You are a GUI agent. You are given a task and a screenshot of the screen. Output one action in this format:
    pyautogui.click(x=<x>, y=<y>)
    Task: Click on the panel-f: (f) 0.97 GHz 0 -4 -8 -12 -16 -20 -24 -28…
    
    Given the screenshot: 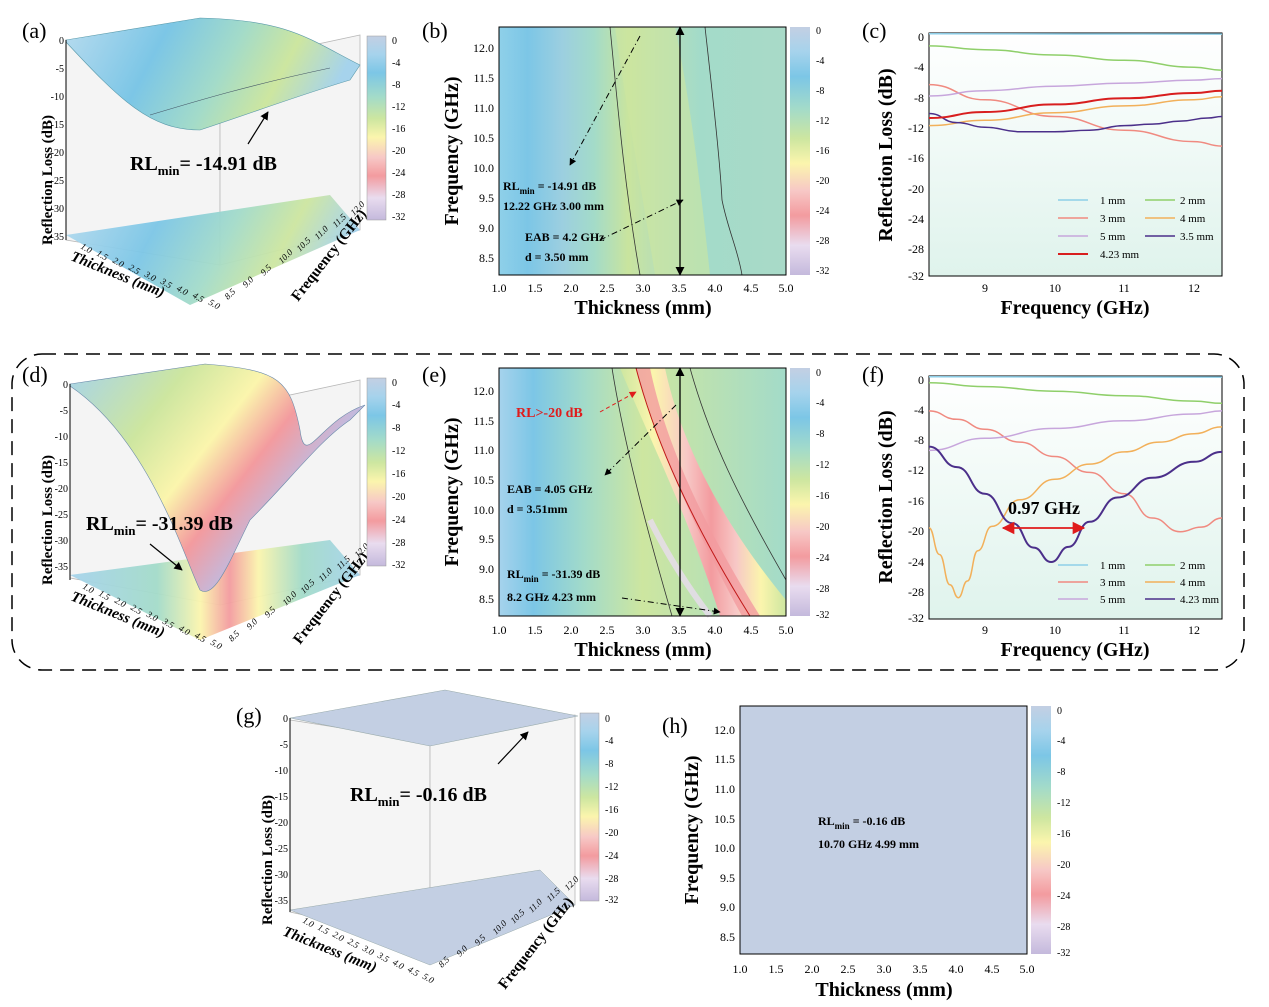 What is the action you would take?
    pyautogui.click(x=1042, y=511)
    